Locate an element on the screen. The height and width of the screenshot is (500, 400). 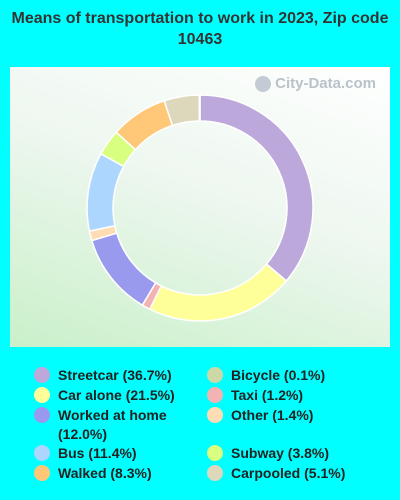
legend-item: Streetcar (36.7%) is located at coordinates (116, 375).